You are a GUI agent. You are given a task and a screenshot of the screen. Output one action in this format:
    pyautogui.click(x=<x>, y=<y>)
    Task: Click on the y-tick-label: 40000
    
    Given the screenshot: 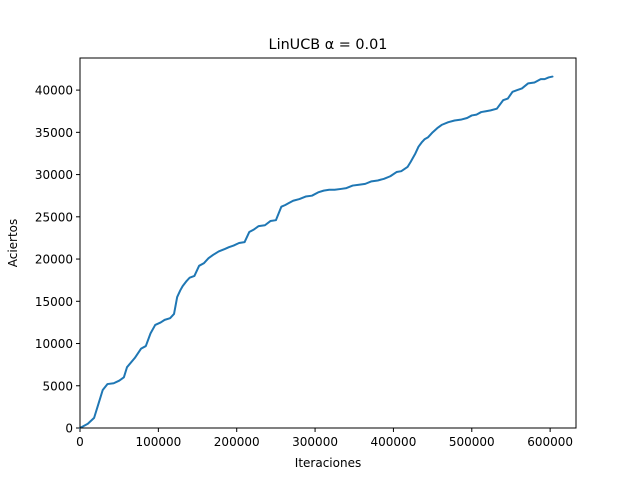 What is the action you would take?
    pyautogui.click(x=54, y=91)
    